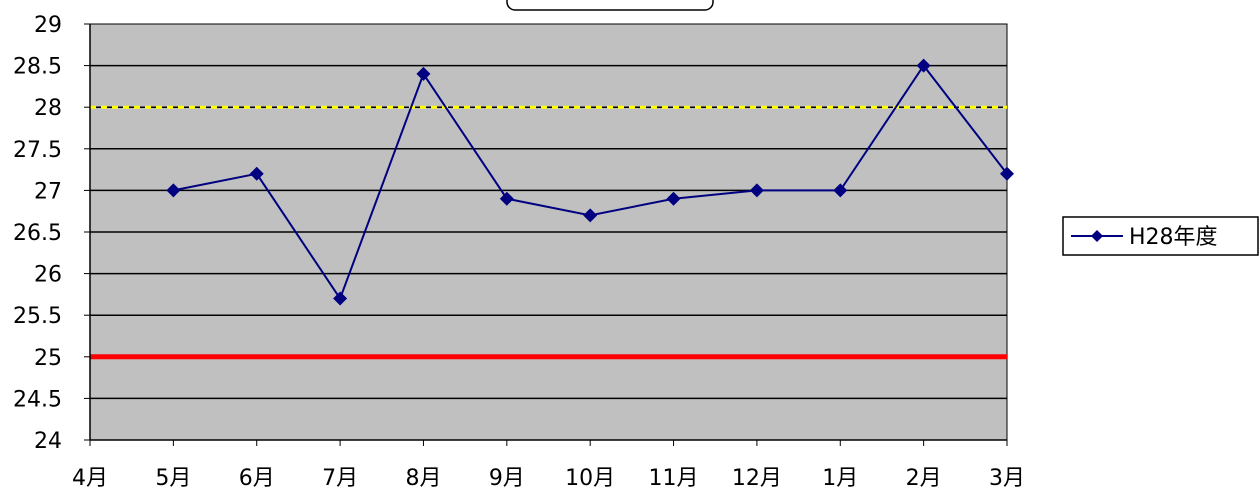 This screenshot has height=500, width=1260. I want to click on y-tick-label: 24.5, so click(37, 399).